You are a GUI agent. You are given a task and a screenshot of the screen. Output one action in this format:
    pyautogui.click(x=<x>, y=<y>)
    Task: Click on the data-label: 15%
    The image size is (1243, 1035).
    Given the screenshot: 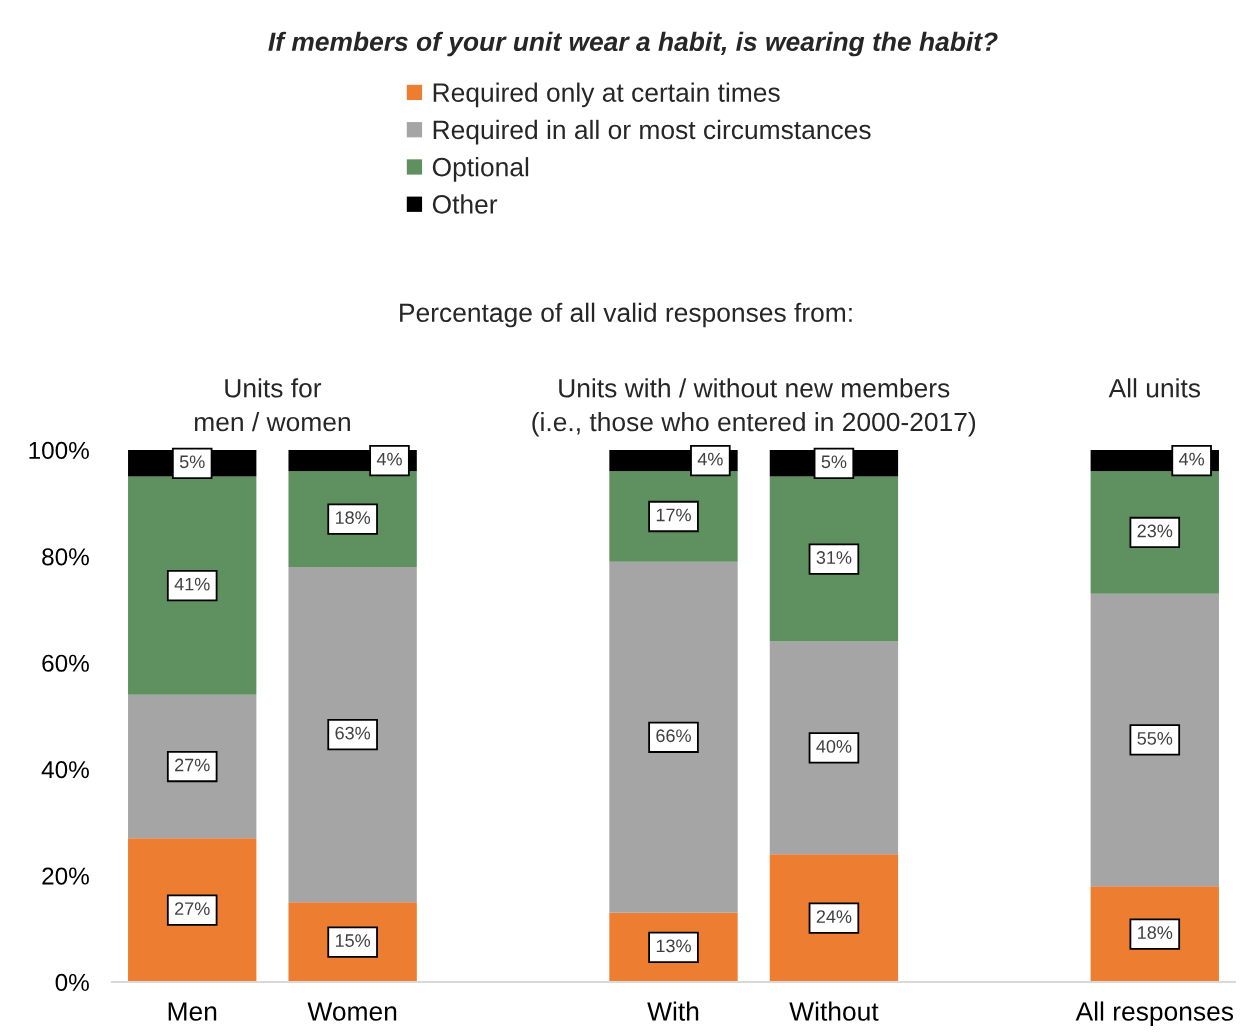 What is the action you would take?
    pyautogui.click(x=353, y=940)
    